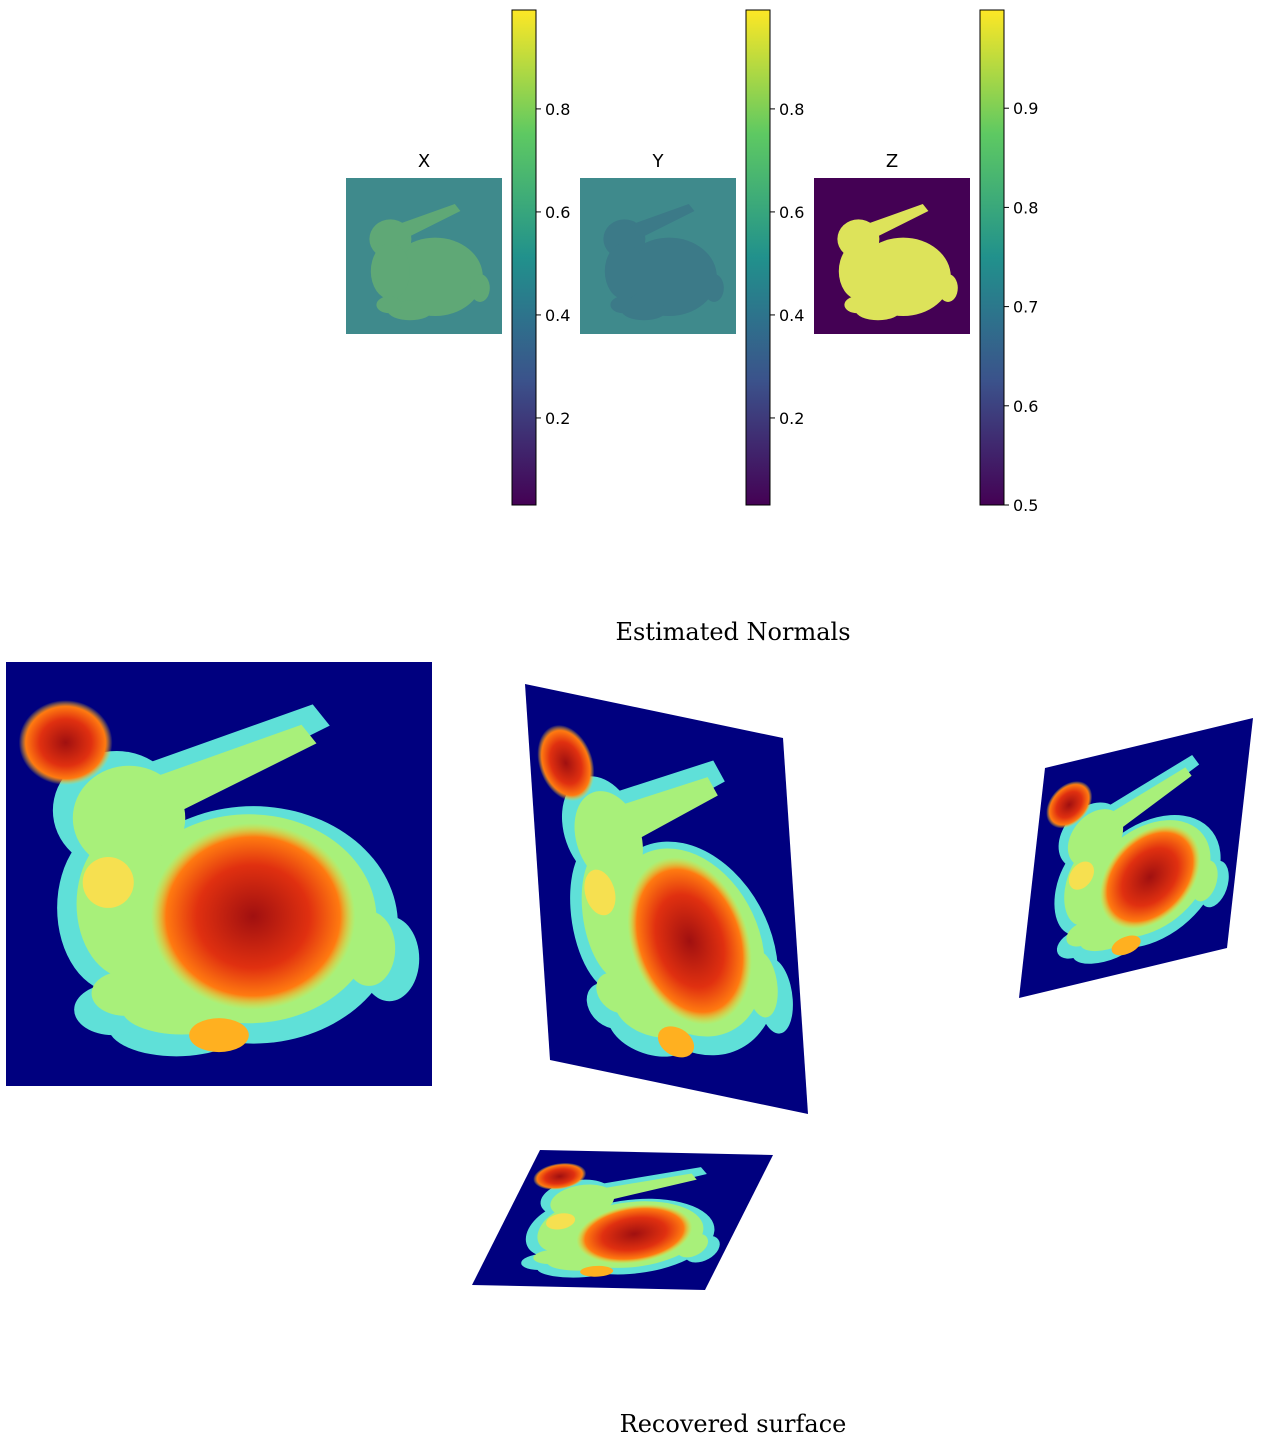 This screenshot has height=1439, width=1265. I want to click on colorbar-tick-label: 0.7, so click(1025, 307).